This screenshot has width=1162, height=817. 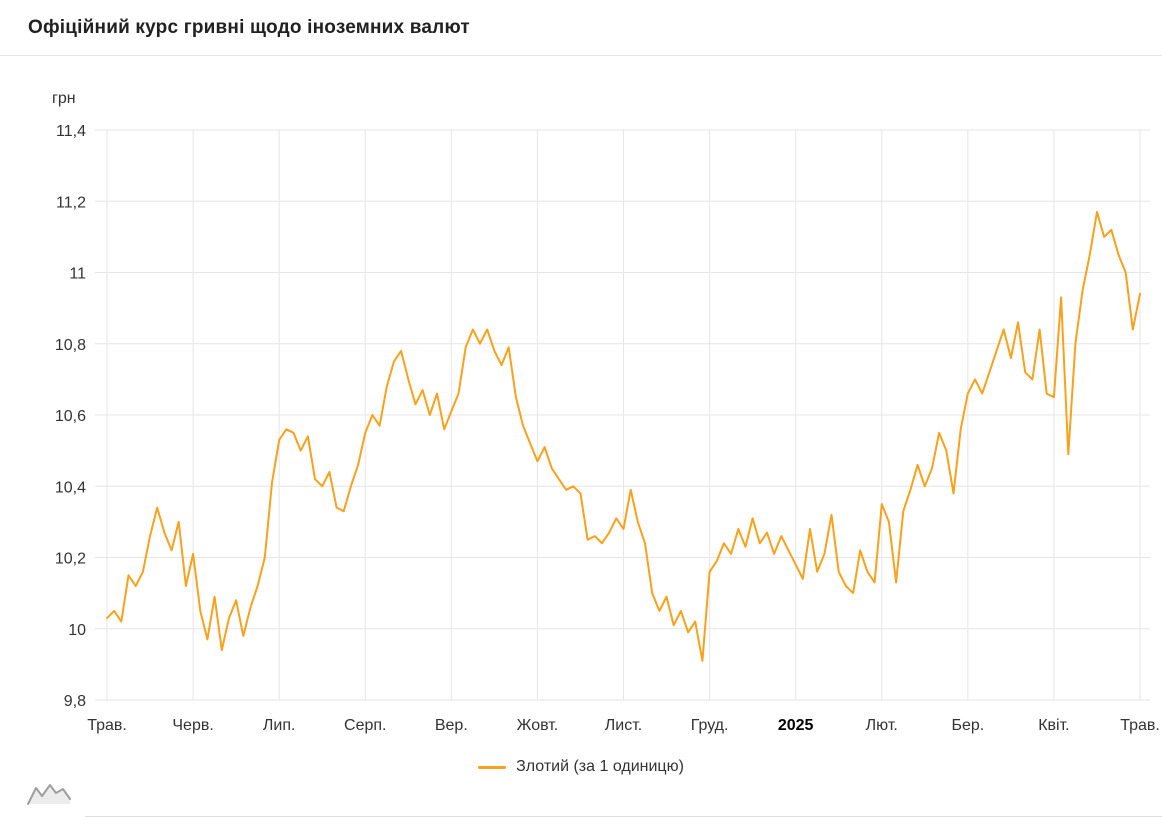 I want to click on x-tick-label: Груд., so click(x=710, y=725).